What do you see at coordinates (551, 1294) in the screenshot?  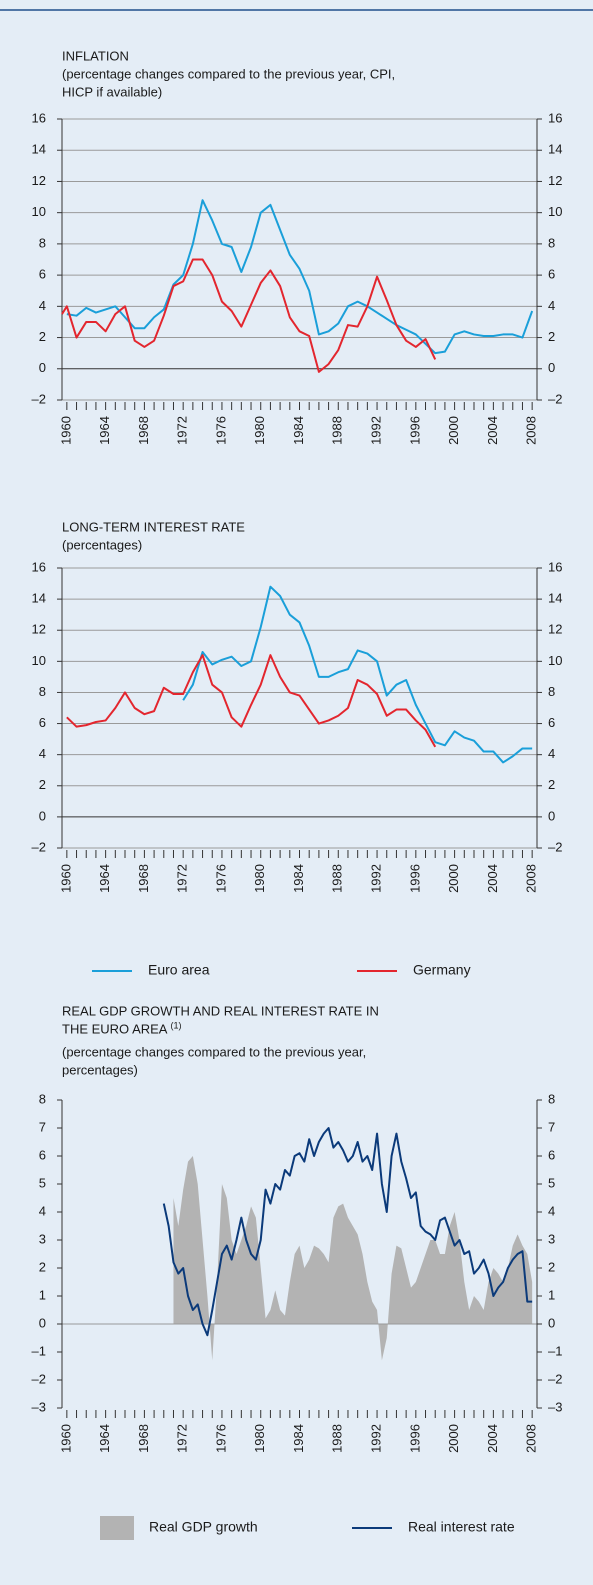 I see `y2-tick-label: 1` at bounding box center [551, 1294].